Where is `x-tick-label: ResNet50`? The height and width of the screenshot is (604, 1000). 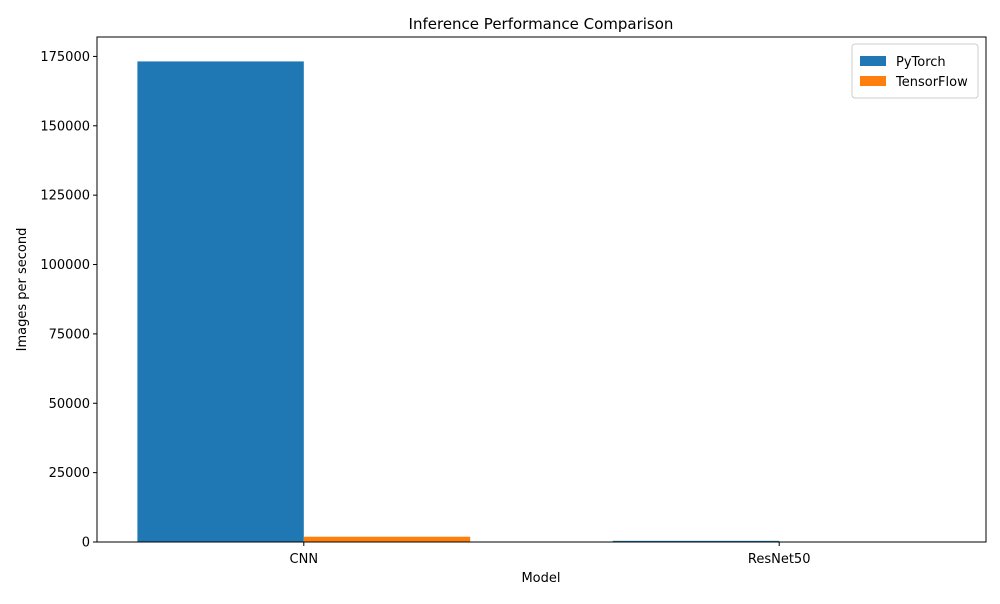
x-tick-label: ResNet50 is located at coordinates (779, 559).